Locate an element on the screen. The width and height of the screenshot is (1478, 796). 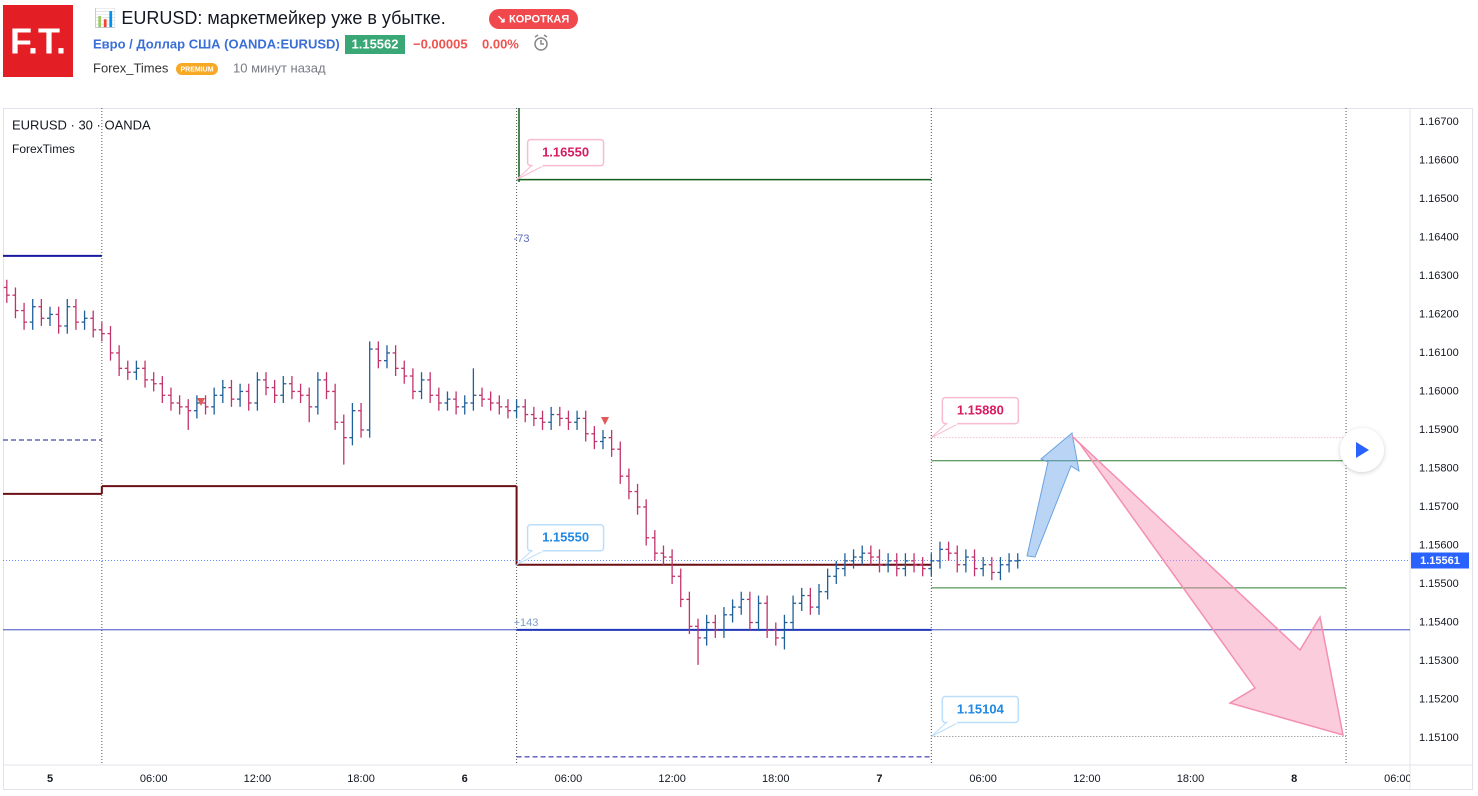
premium-label: PREMIUM is located at coordinates (196, 69).